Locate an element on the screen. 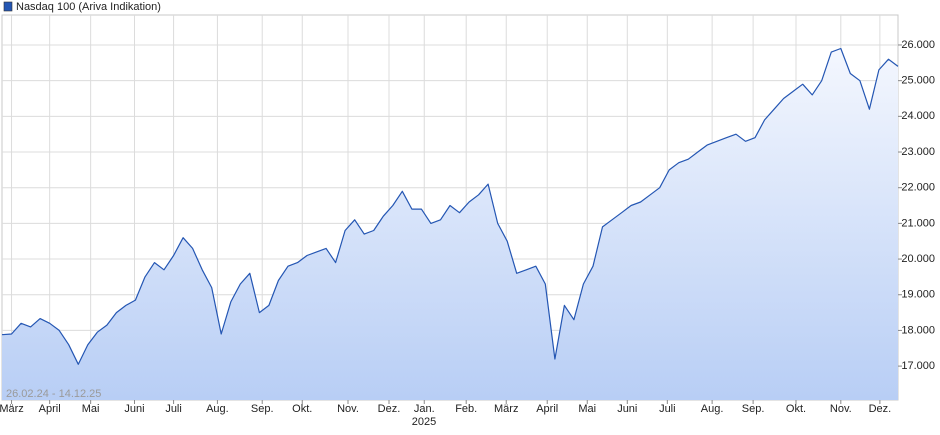 This screenshot has width=940, height=435. legend-swatch is located at coordinates (8, 6).